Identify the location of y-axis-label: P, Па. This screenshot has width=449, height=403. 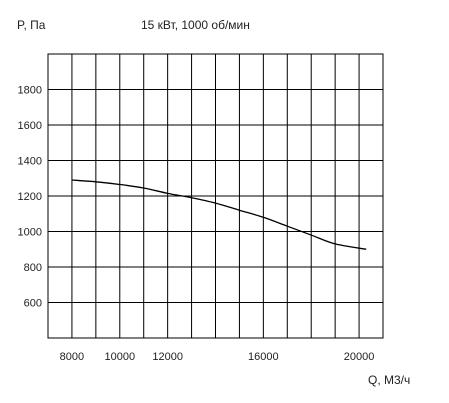
(31, 25).